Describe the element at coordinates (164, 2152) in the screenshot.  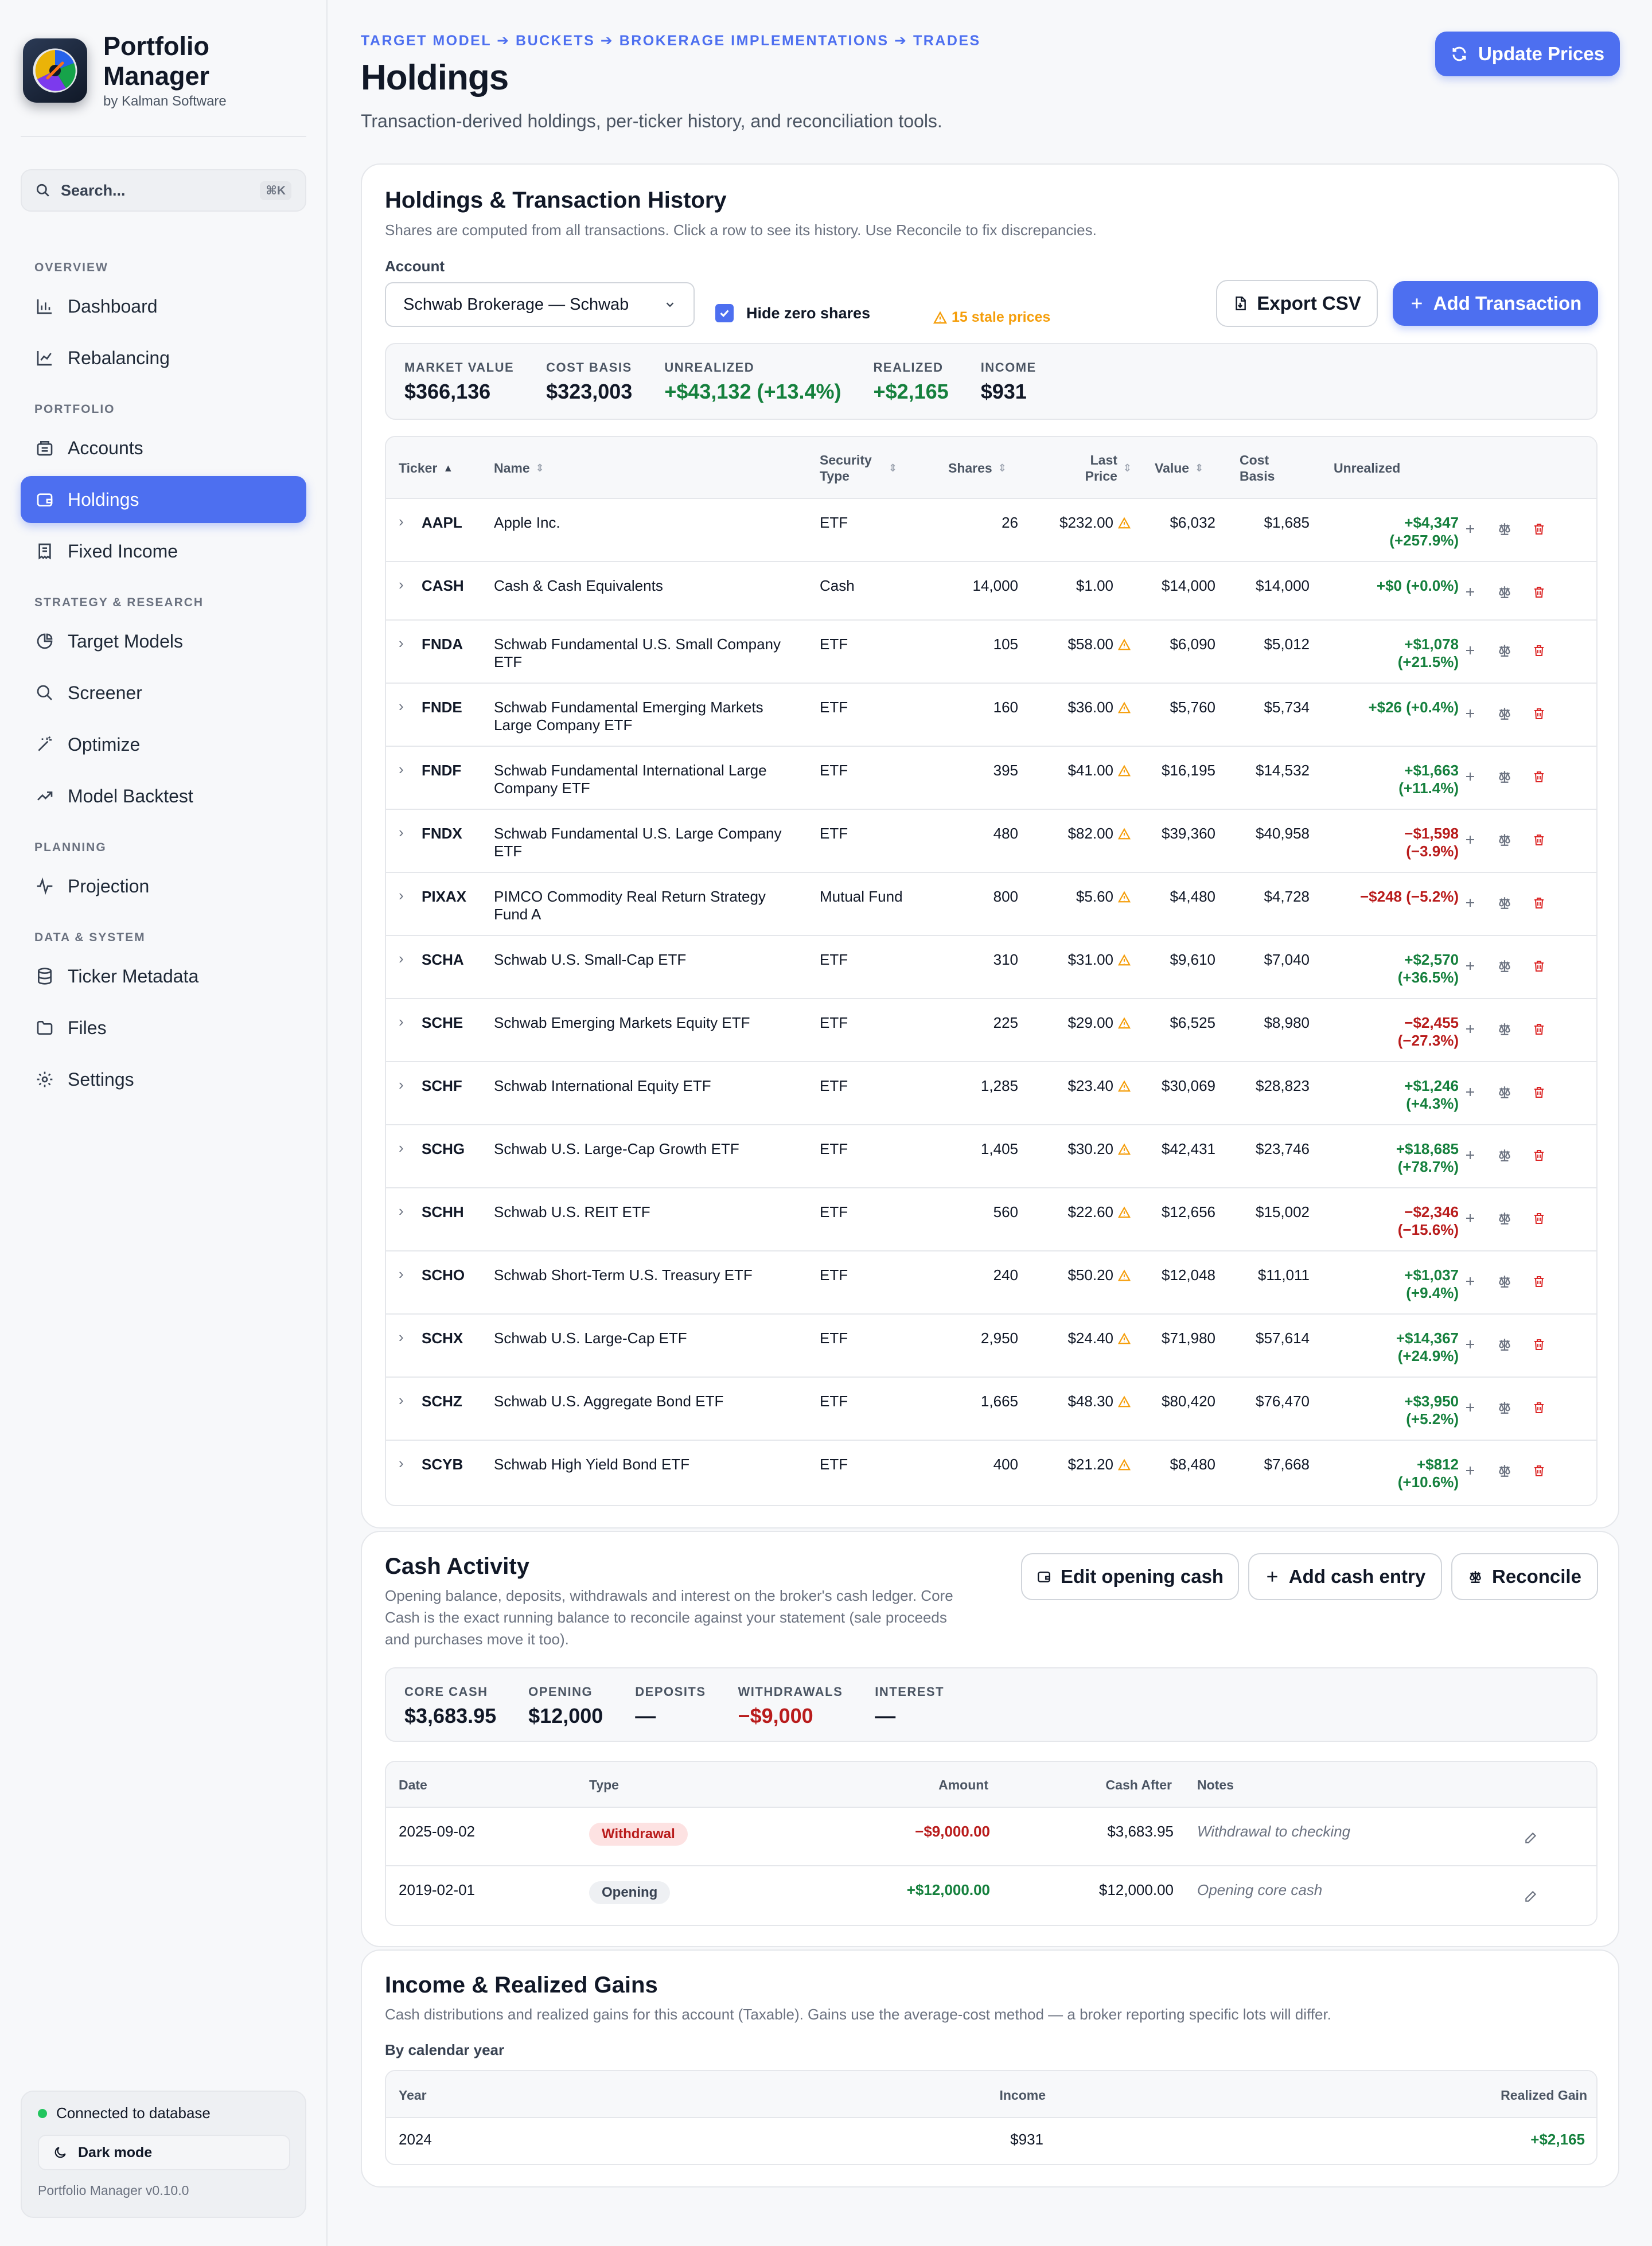
I see `dark-mode-button: Dark mode` at that location.